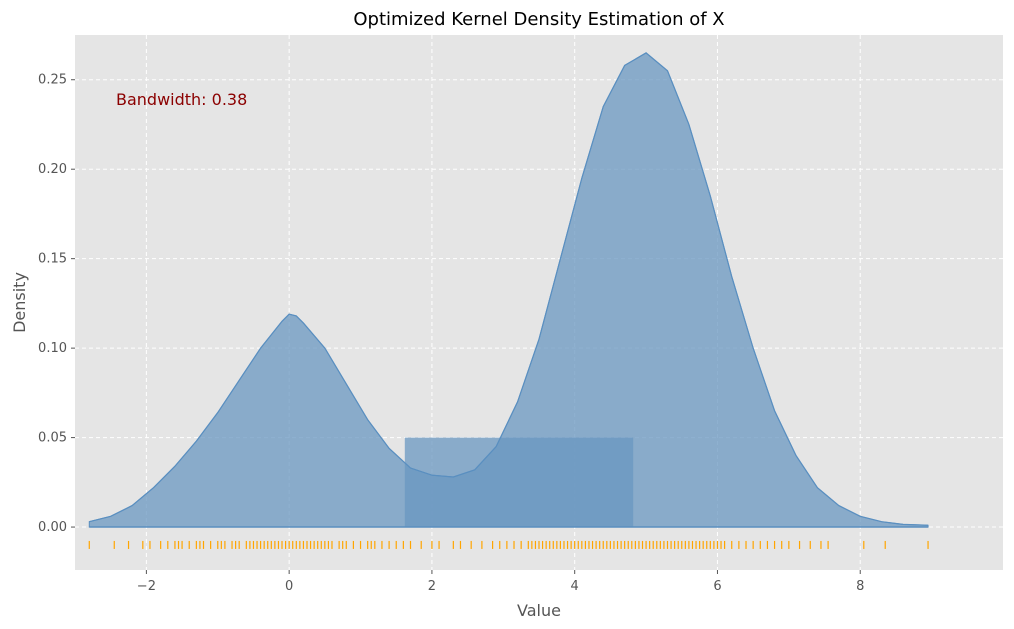 The image size is (1014, 629). I want to click on x-tick-label: 0, so click(289, 586).